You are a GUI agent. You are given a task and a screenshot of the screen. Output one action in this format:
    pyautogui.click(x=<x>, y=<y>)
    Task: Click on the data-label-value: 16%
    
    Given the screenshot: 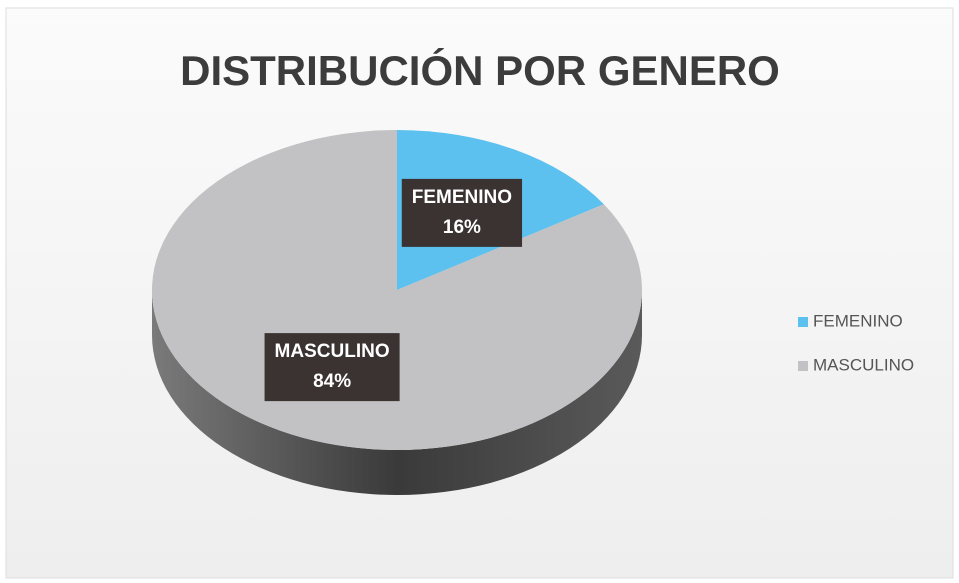 What is the action you would take?
    pyautogui.click(x=462, y=227)
    